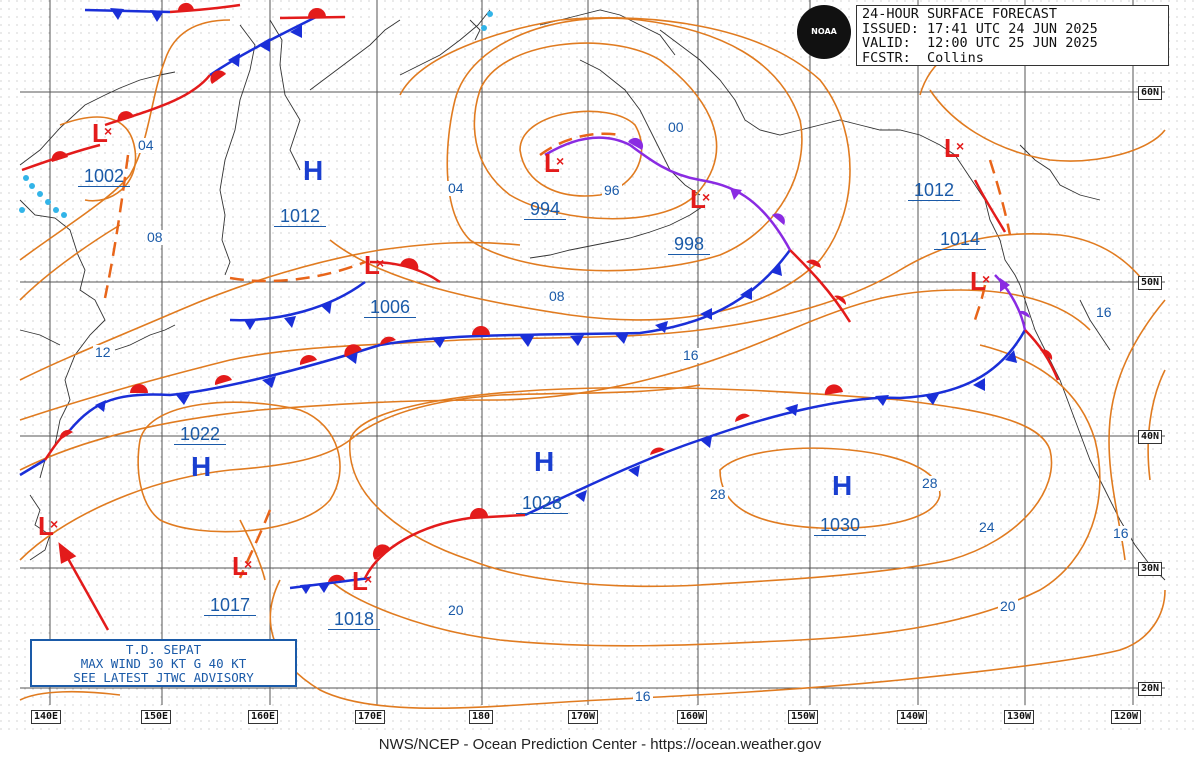 Image resolution: width=1200 pixels, height=764 pixels. What do you see at coordinates (230, 605) in the screenshot?
I see `pressure-value: 1017` at bounding box center [230, 605].